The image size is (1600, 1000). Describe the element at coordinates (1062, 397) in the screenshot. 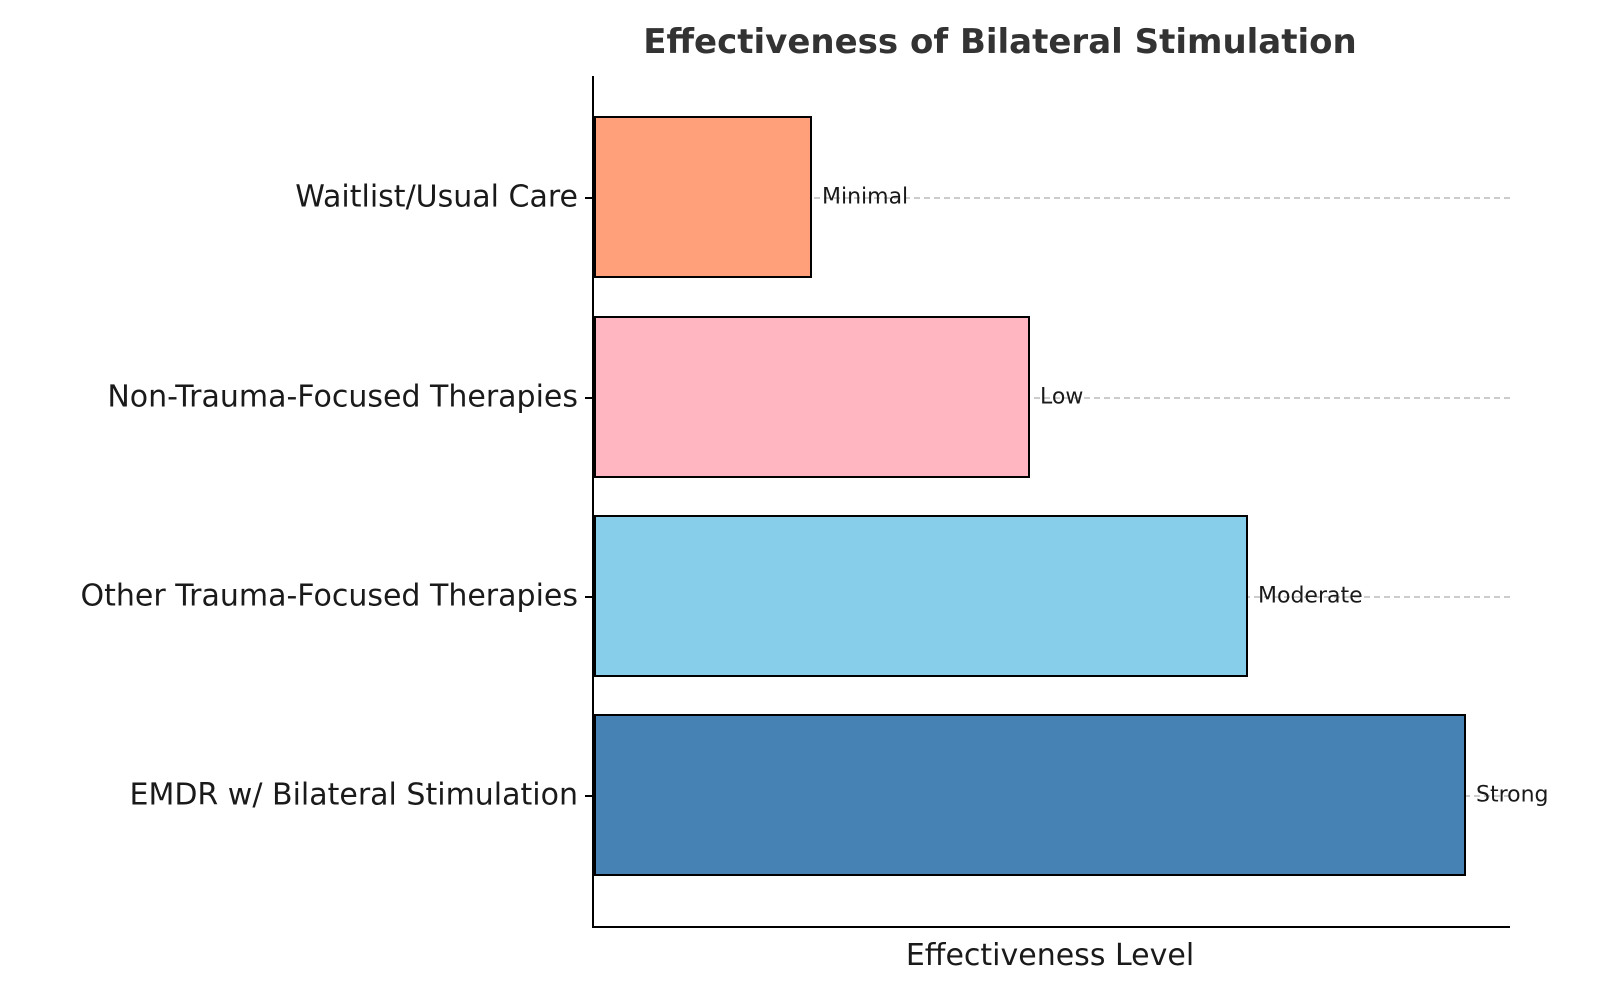

I see `bar-value-label: Low` at that location.